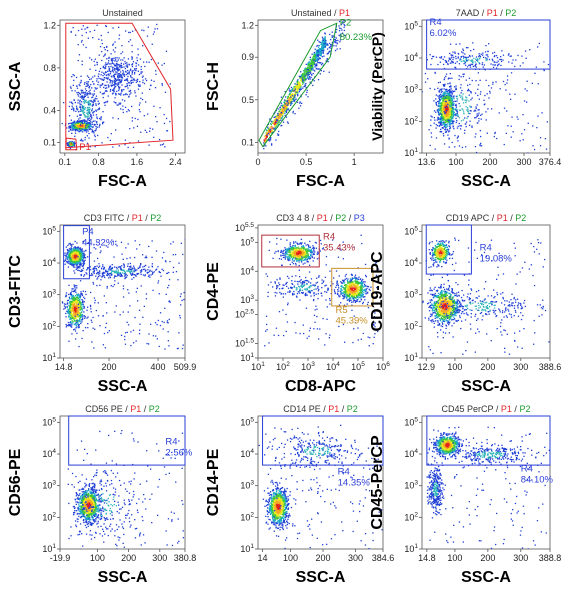 The image size is (567, 591). What do you see at coordinates (346, 22) in the screenshot?
I see `gate-label: P2` at bounding box center [346, 22].